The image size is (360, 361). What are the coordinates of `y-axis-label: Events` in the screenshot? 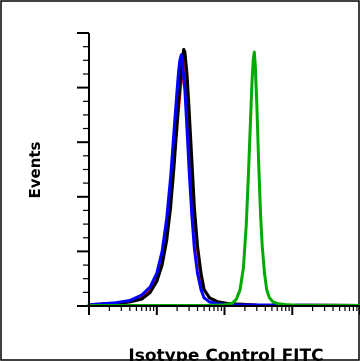 It's located at (35, 169).